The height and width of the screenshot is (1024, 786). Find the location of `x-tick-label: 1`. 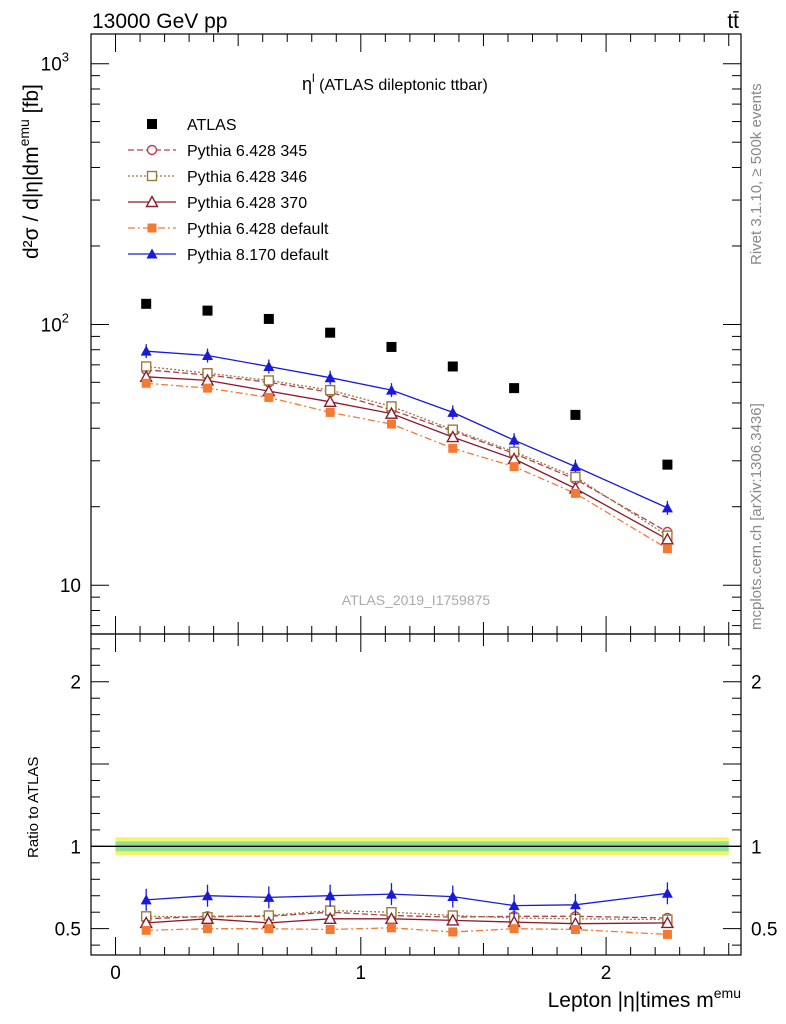

x-tick-label: 1 is located at coordinates (361, 973).